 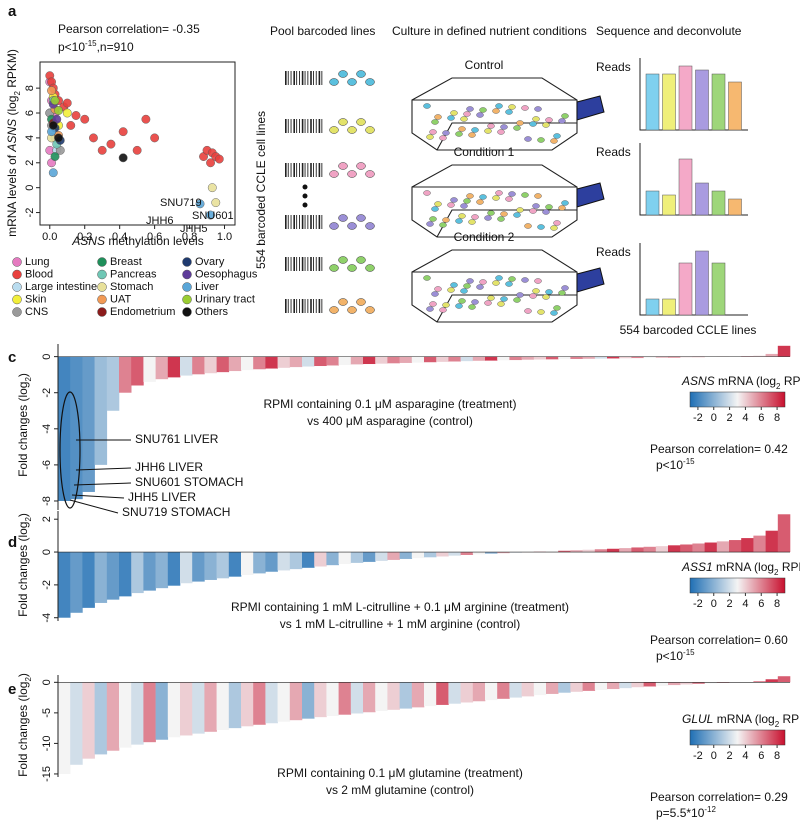 I want to click on y-axis-label-part: mRNA levels of, so click(x=12, y=194).